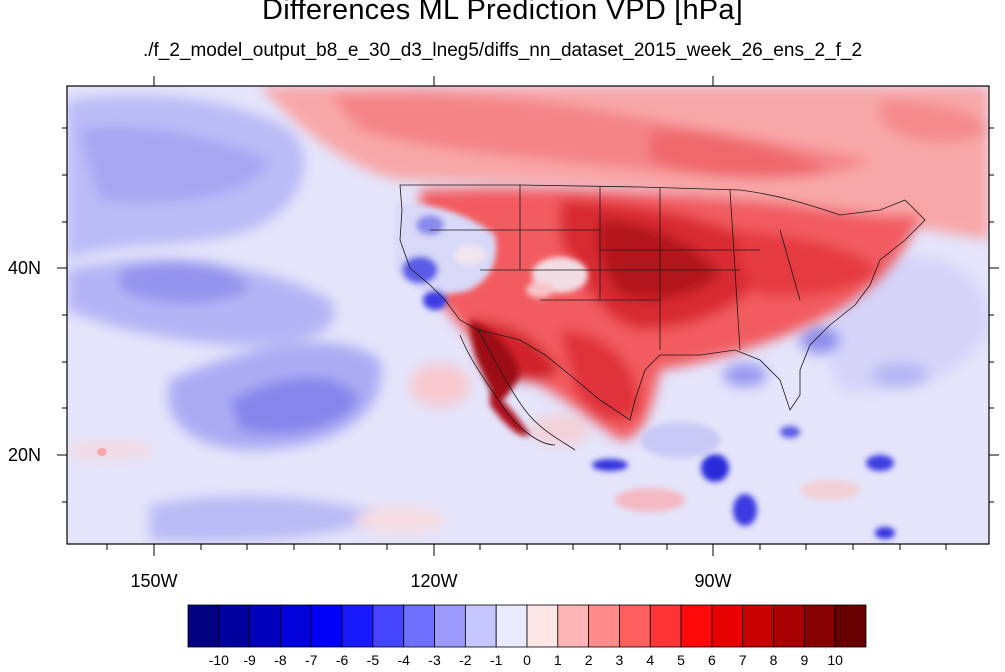 The height and width of the screenshot is (672, 1005). What do you see at coordinates (835, 660) in the screenshot?
I see `colorbar-label: 10` at bounding box center [835, 660].